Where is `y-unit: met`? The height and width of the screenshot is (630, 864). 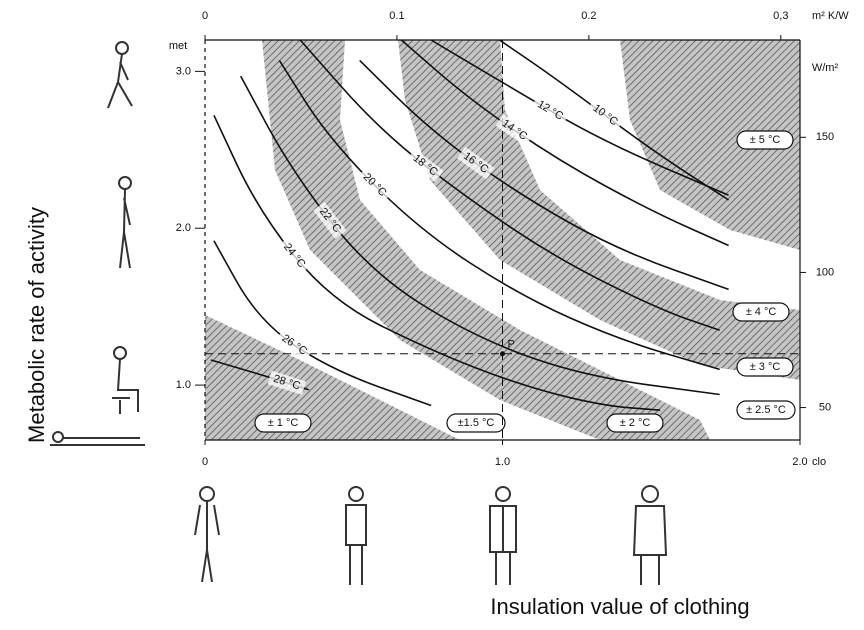 y-unit: met is located at coordinates (178, 46).